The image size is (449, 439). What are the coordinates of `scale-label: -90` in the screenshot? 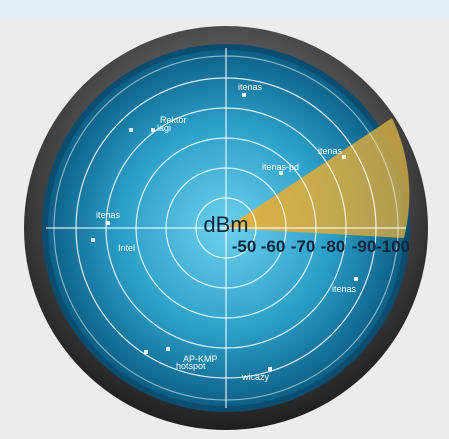 It's located at (364, 246).